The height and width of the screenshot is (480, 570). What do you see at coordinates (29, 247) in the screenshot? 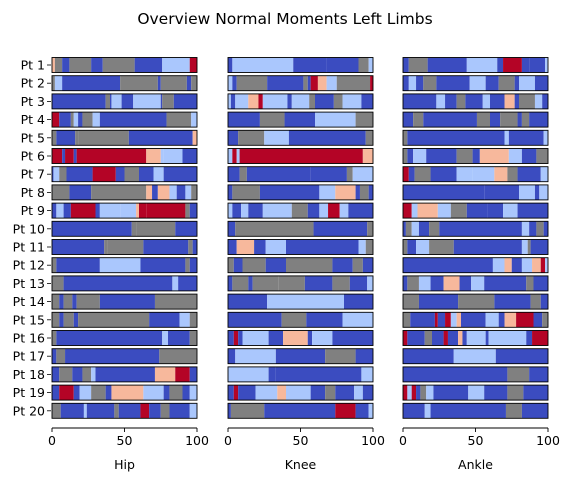
I see `patient-label: Pt 11` at bounding box center [29, 247].